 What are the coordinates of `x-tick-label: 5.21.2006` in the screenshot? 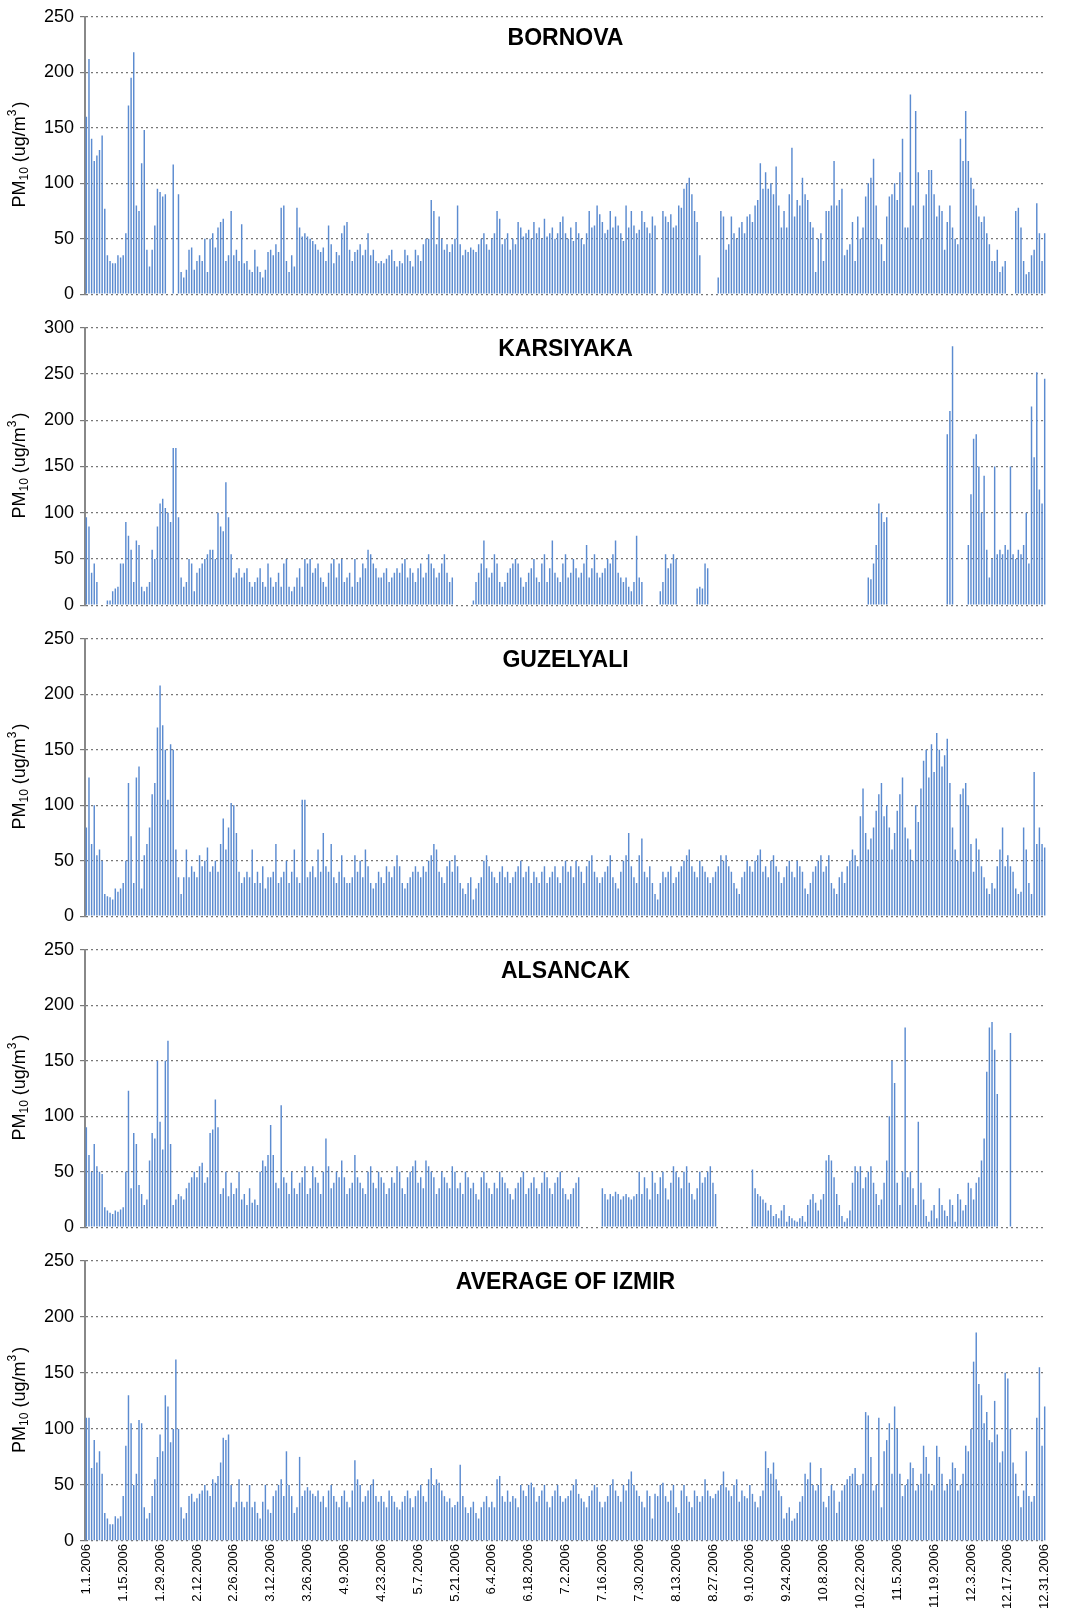 It's located at (454, 1572).